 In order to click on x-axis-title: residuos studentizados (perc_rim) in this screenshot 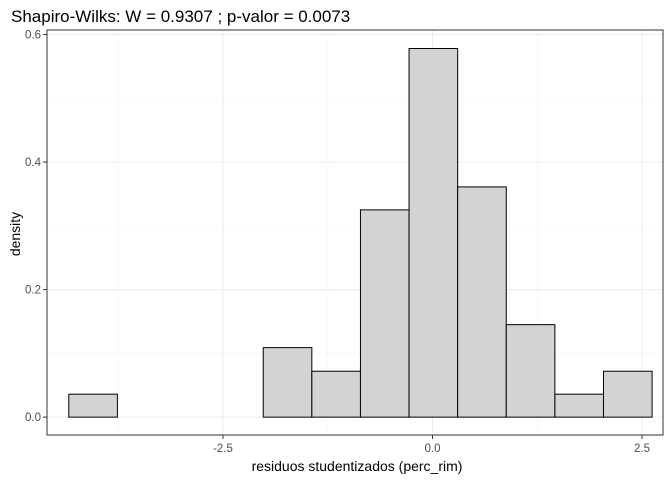, I will do `click(357, 466)`.